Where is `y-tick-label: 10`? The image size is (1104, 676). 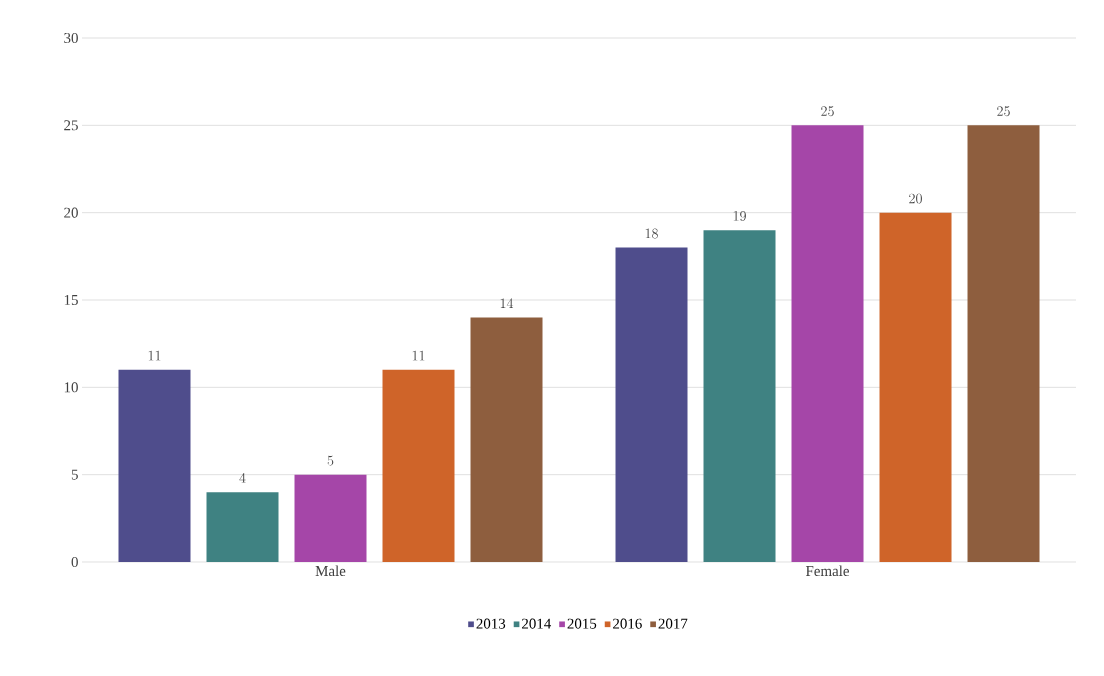
y-tick-label: 10 is located at coordinates (71, 387).